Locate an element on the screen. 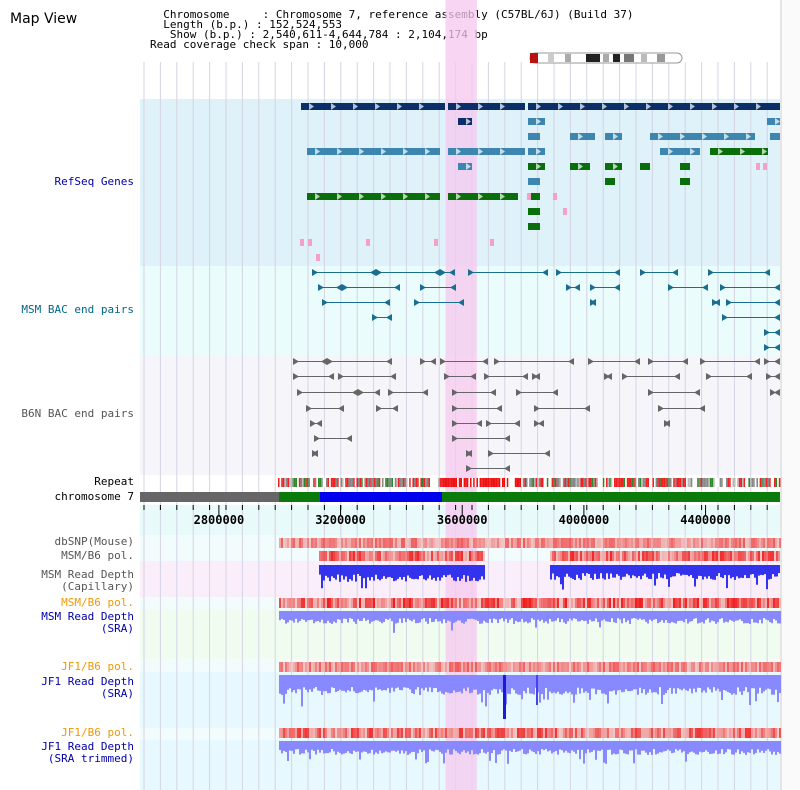  label-jf1-b6-pol-sra: JF1/B6 pol. is located at coordinates (97, 666).